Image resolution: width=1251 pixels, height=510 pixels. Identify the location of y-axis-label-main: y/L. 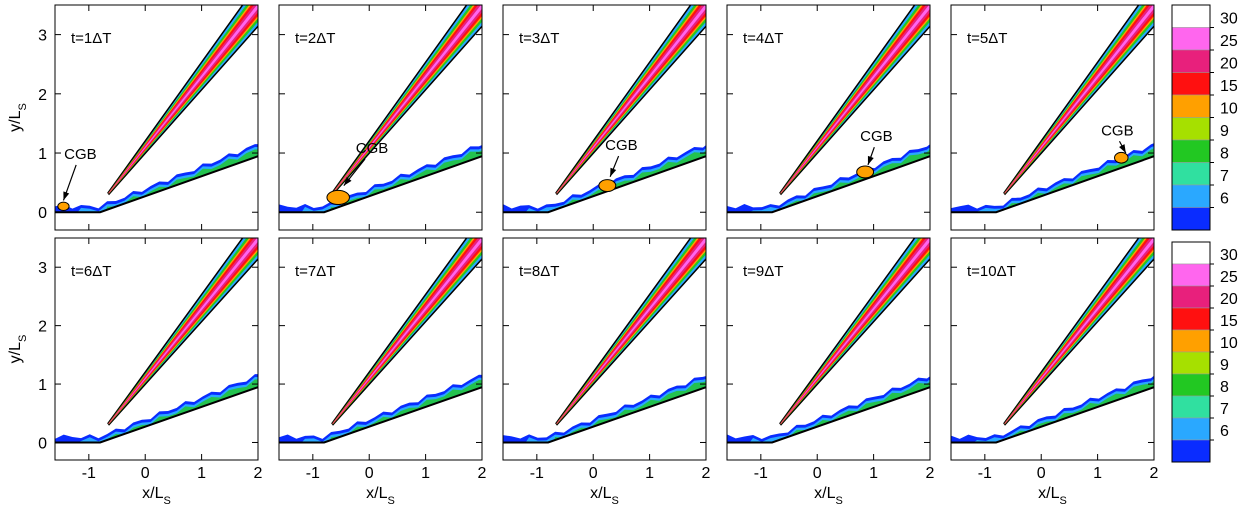
(15, 352).